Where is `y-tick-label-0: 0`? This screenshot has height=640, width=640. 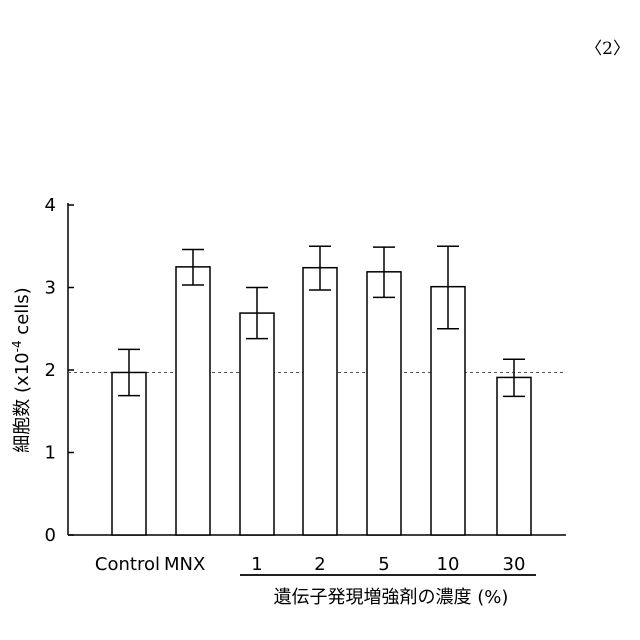 y-tick-label-0: 0 is located at coordinates (50, 535).